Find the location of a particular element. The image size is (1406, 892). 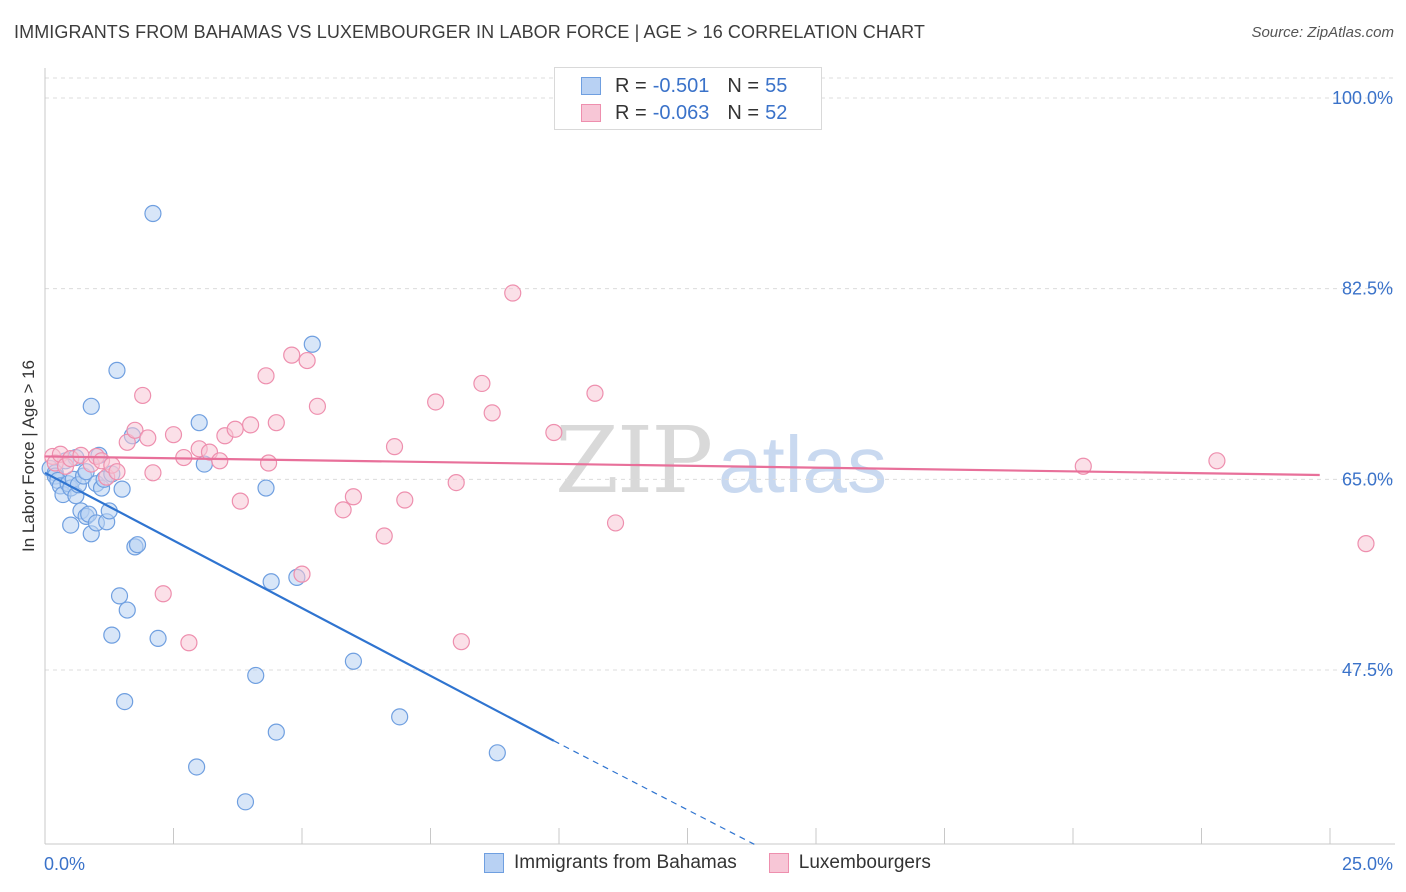

watermark: ZIP atlas is located at coordinates (721, 460).